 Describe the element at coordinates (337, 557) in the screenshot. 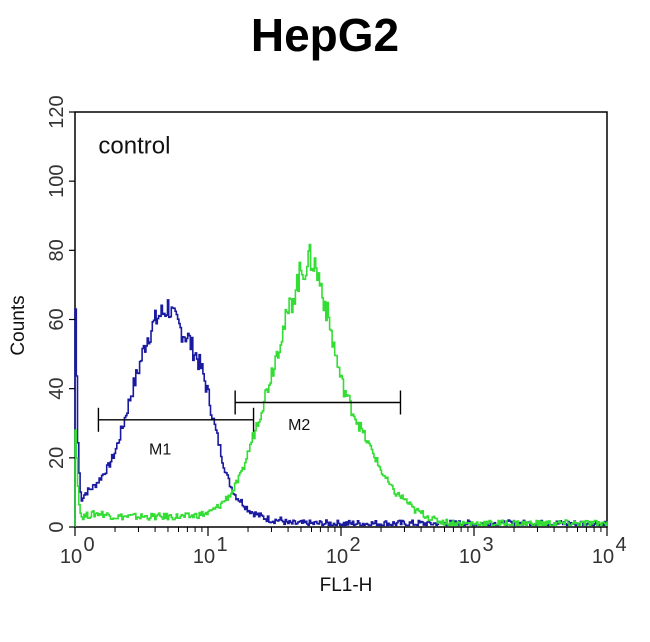

I see `x-tick-label-2: 10` at that location.